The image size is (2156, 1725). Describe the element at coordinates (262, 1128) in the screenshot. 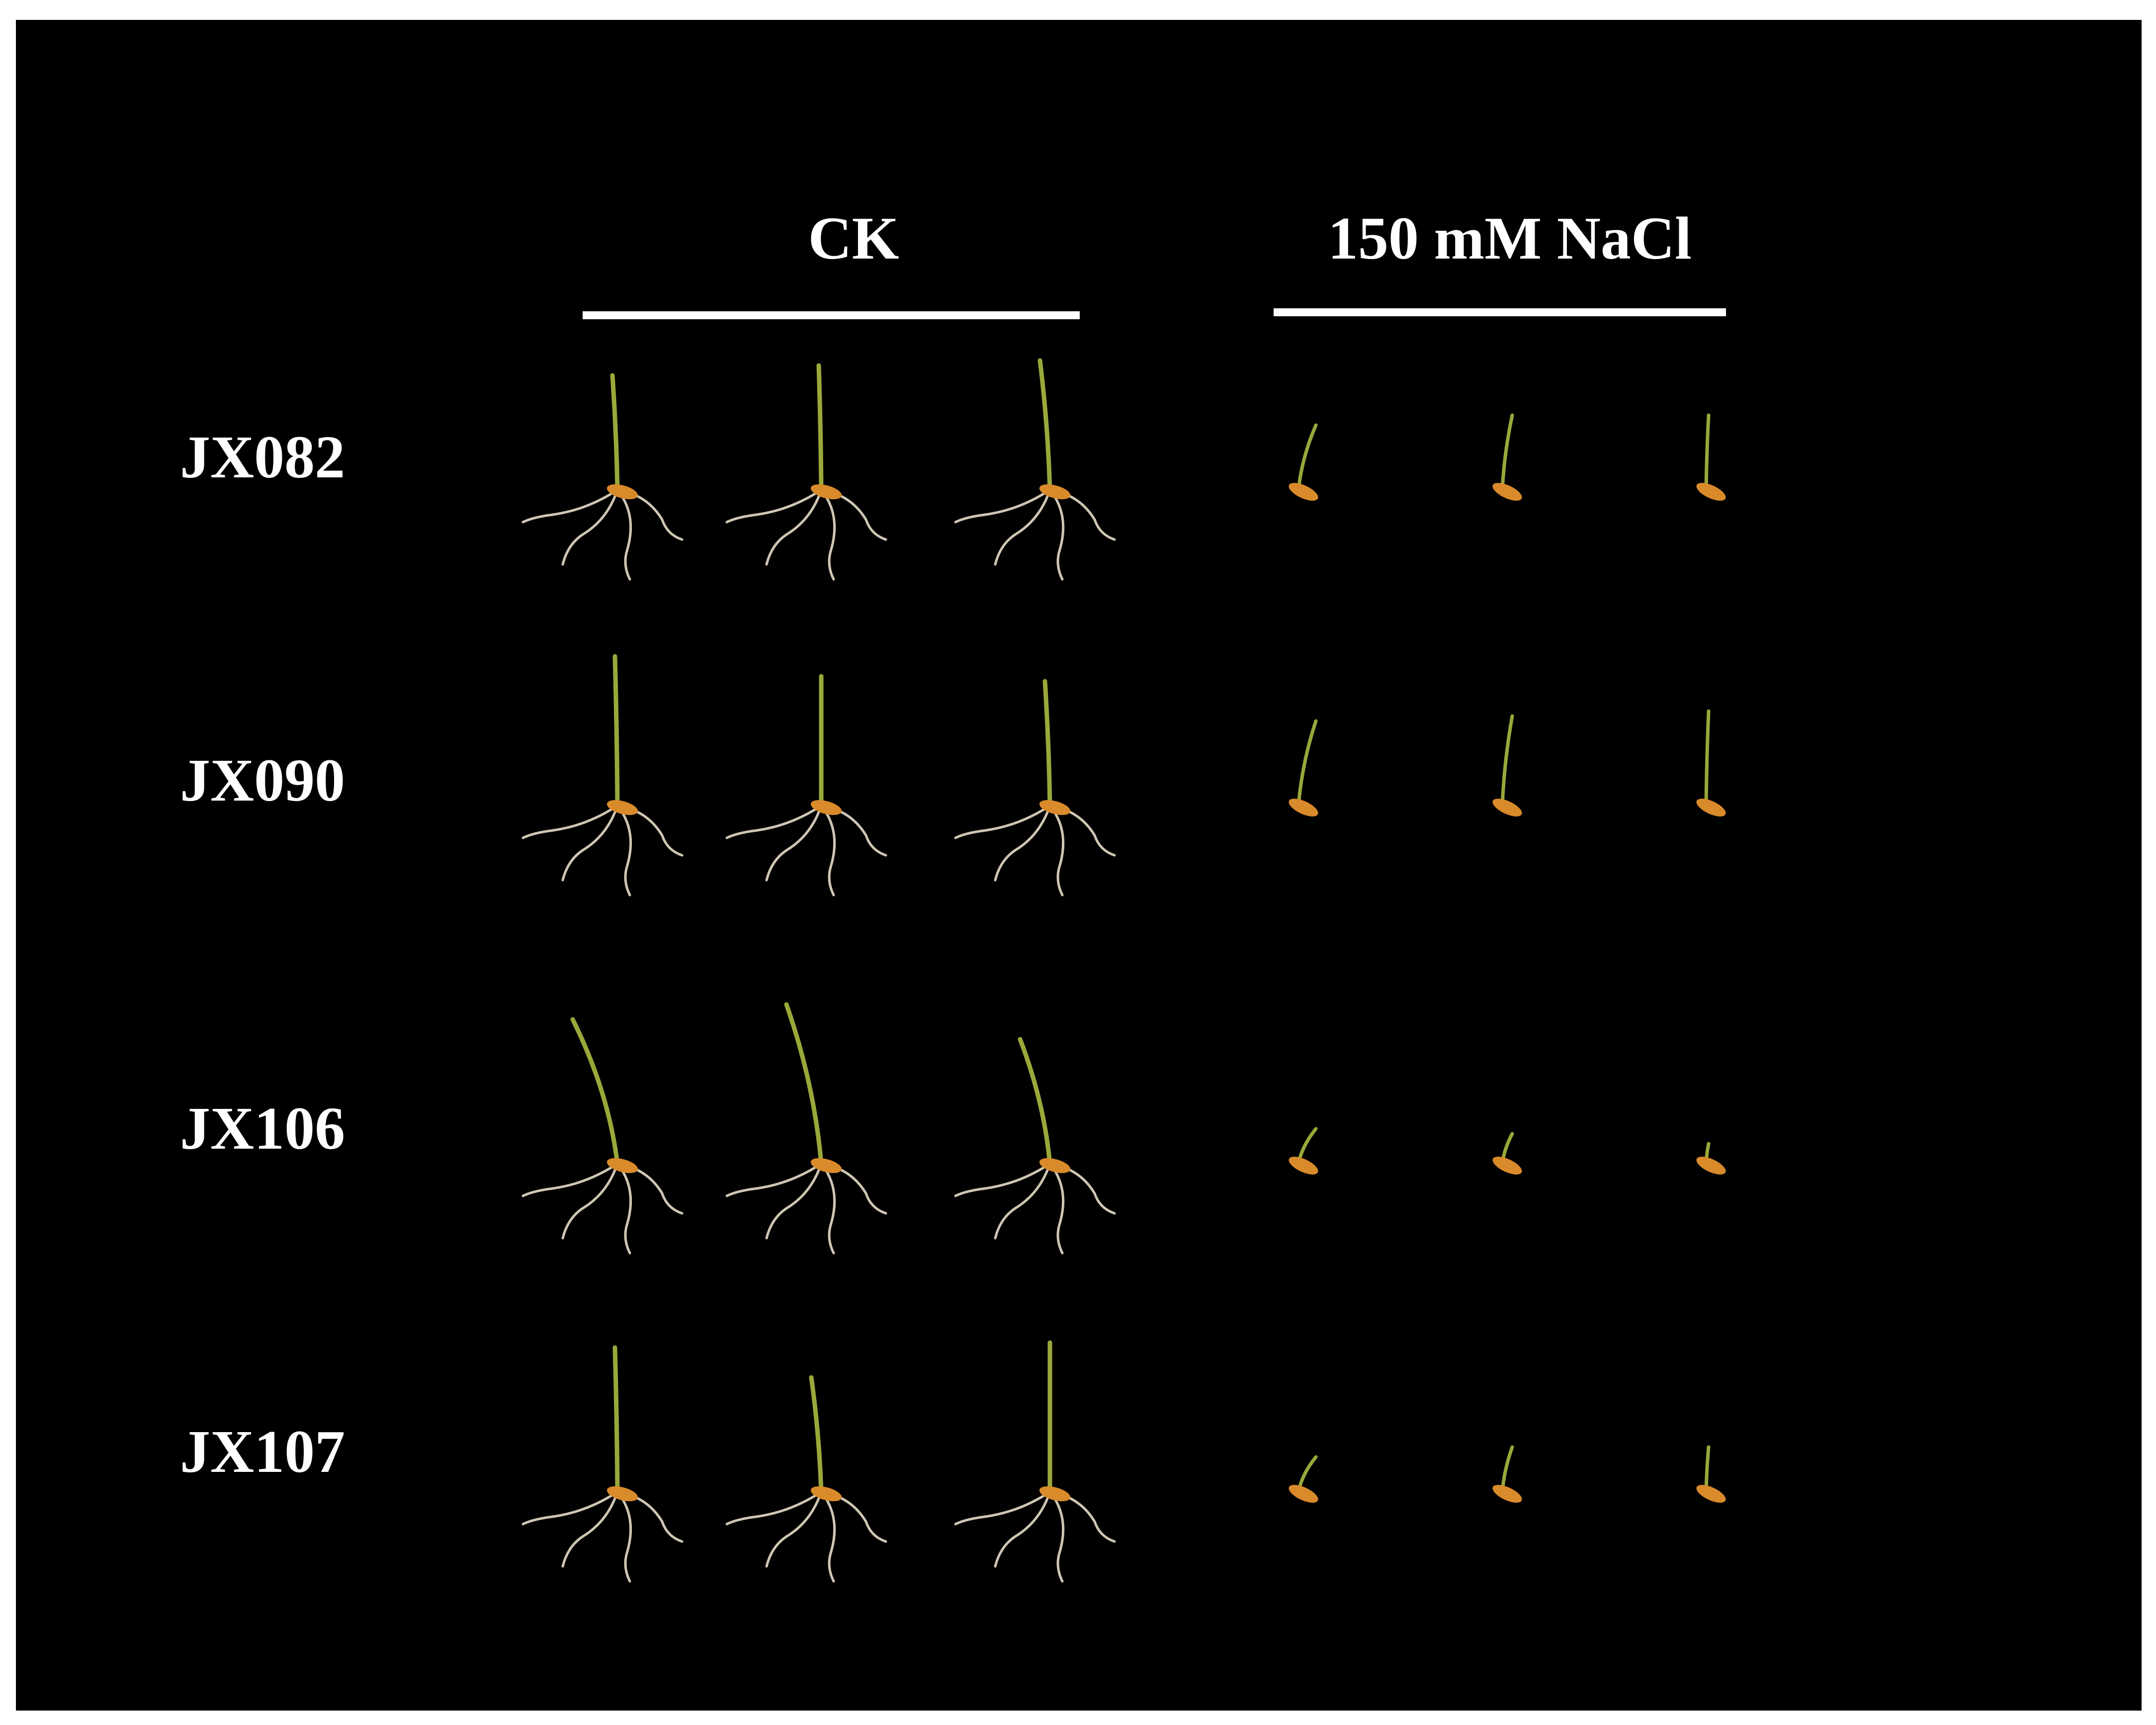

I see `row-label-jx106: JX106` at that location.